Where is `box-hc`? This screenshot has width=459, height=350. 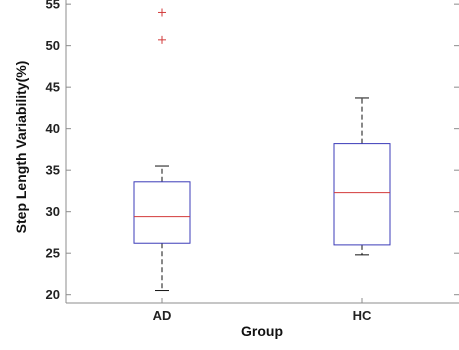 box-hc is located at coordinates (362, 194).